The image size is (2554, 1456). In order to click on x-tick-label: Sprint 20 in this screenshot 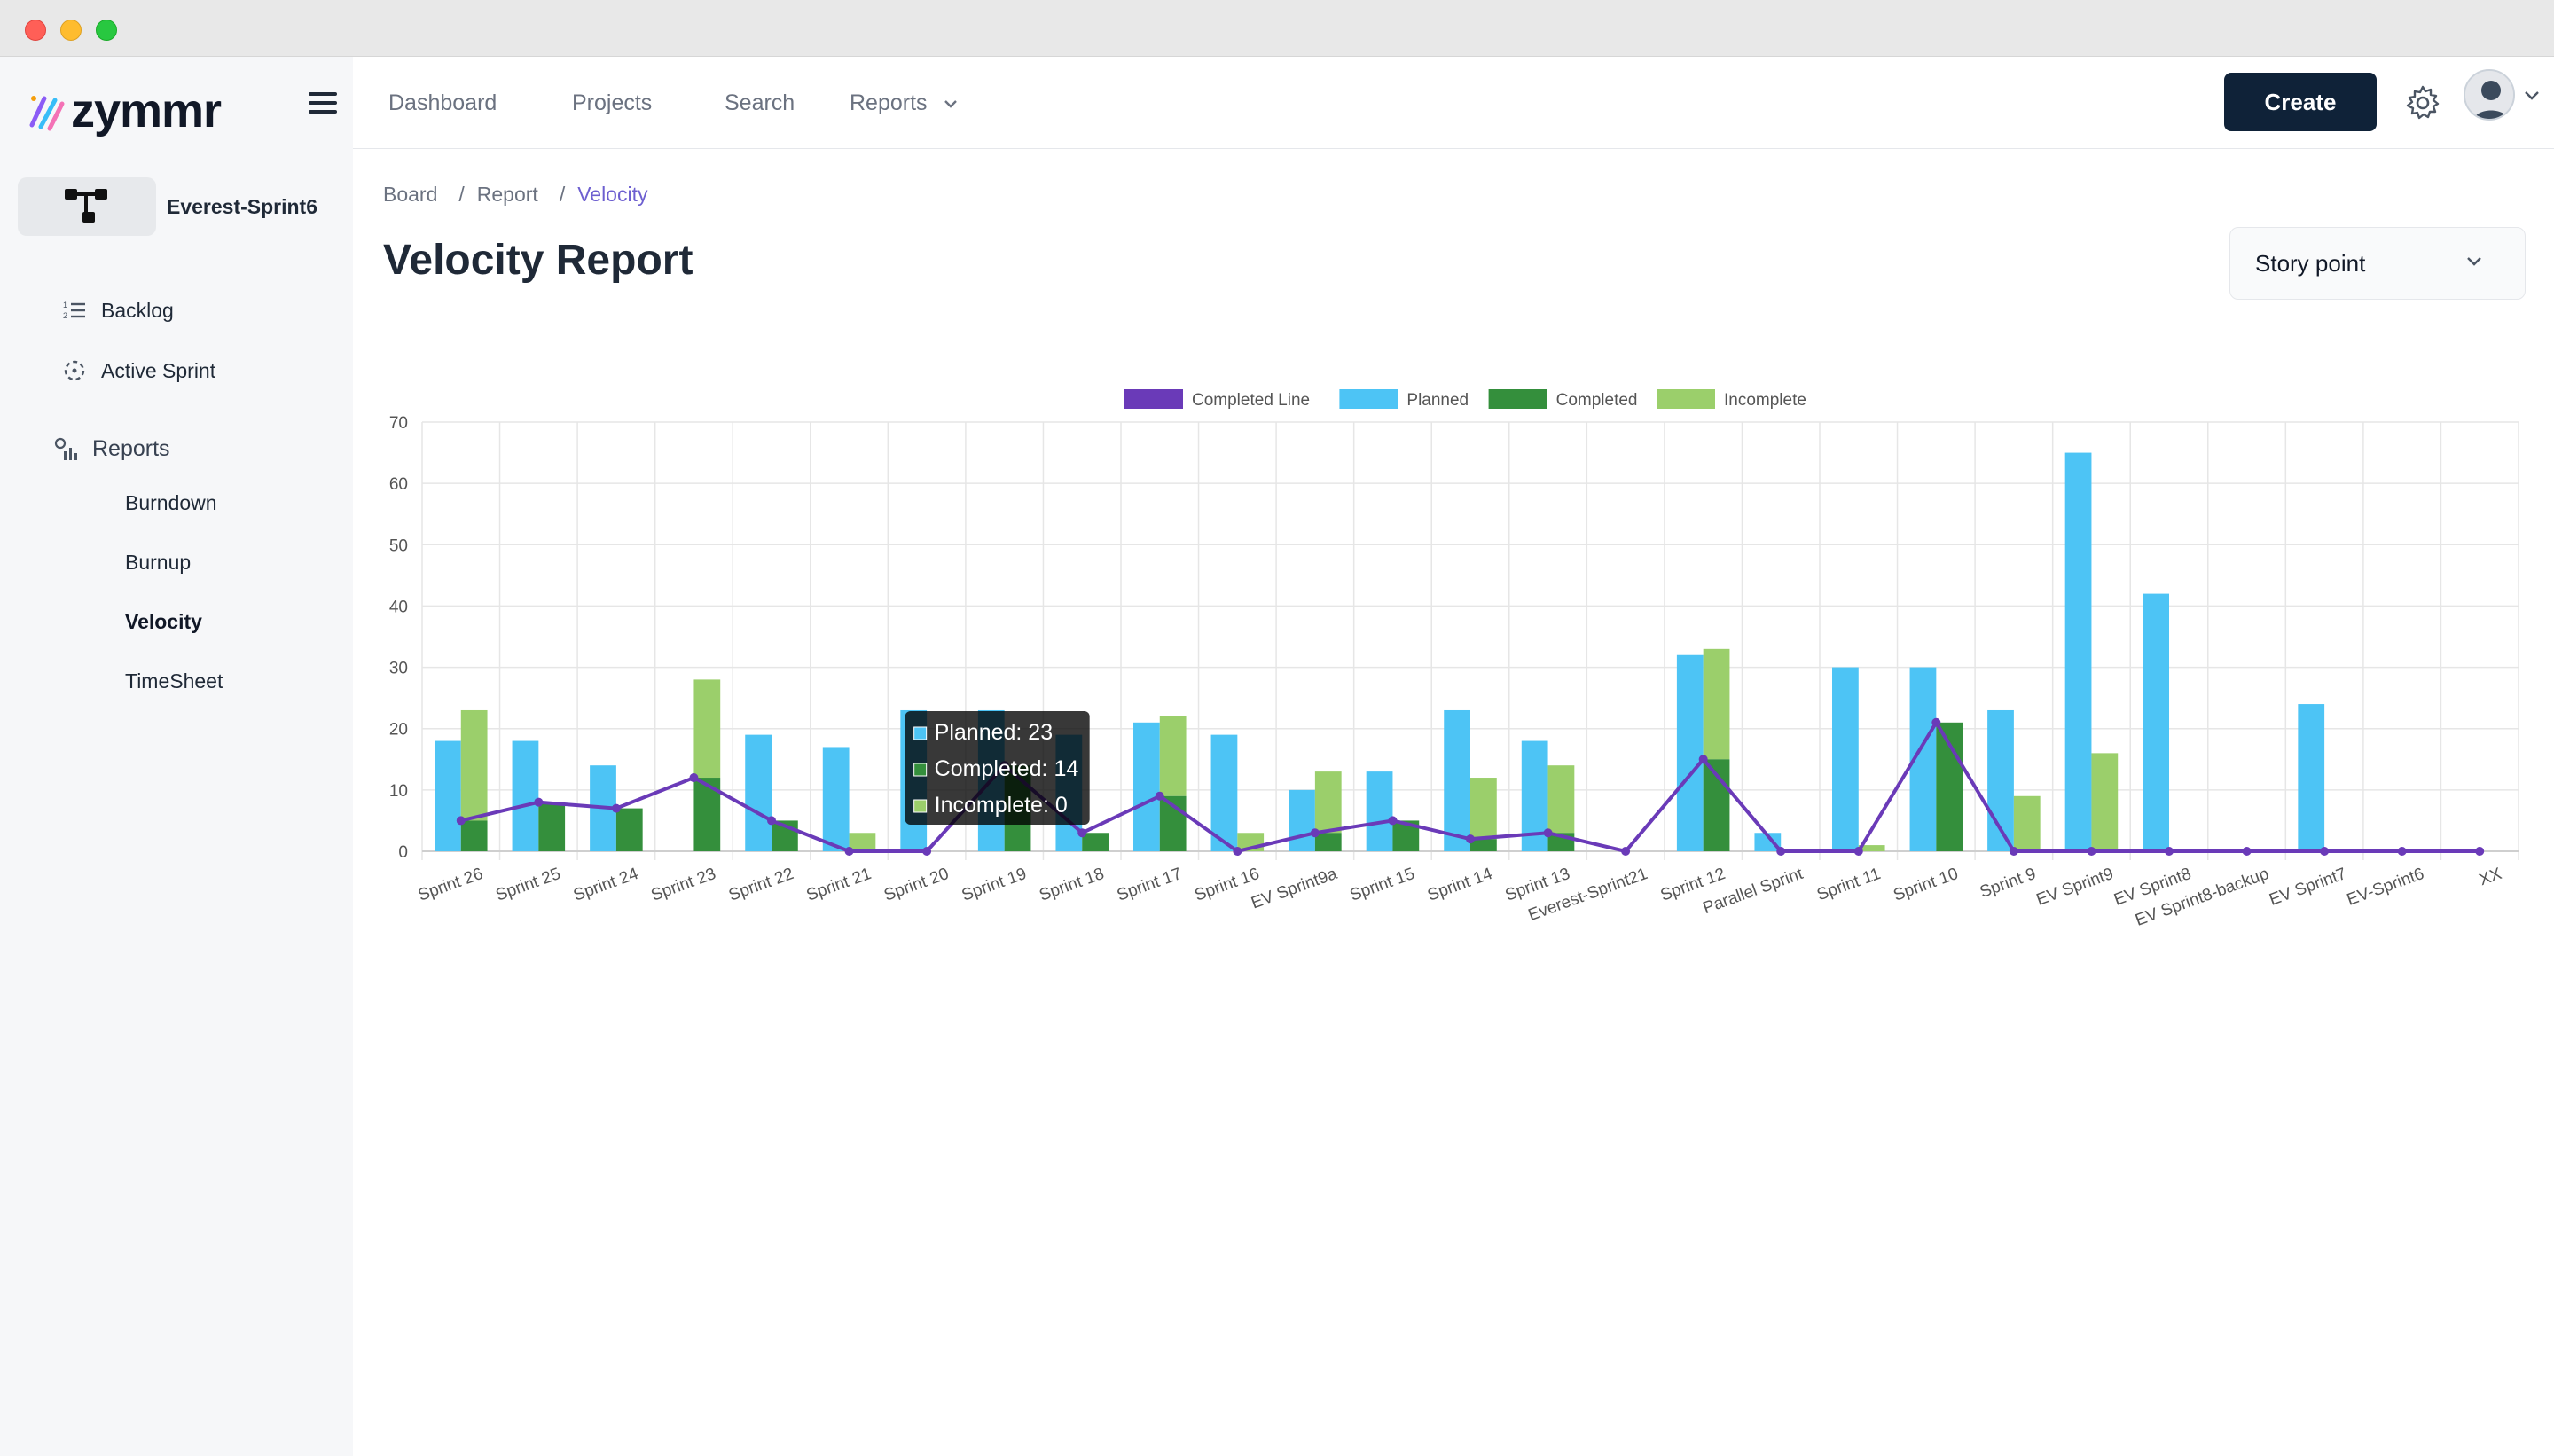, I will do `click(916, 885)`.